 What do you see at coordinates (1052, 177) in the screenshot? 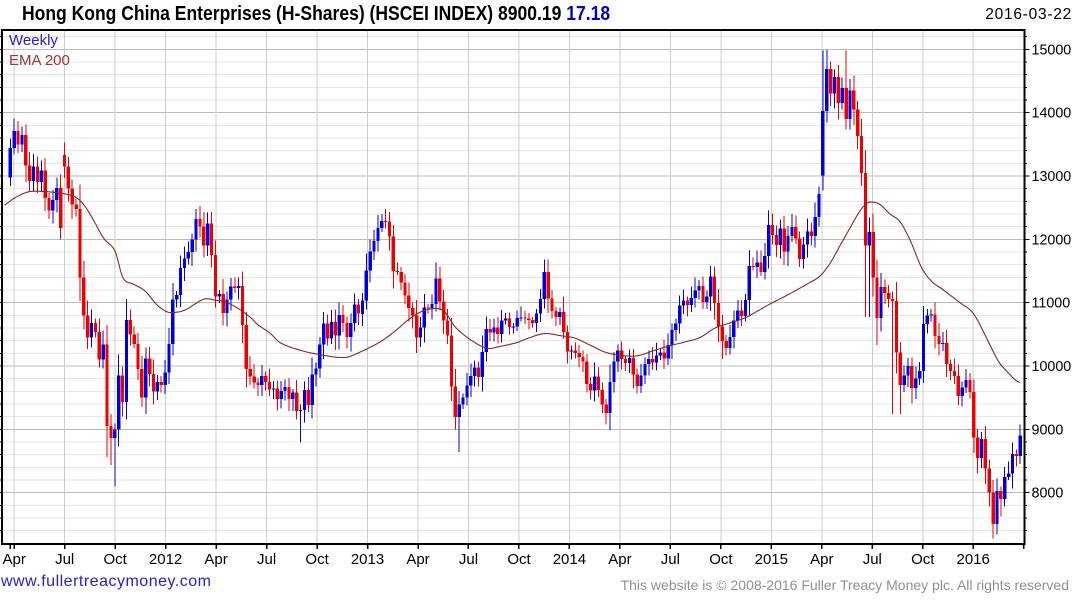
I see `svg-text: 13000` at bounding box center [1052, 177].